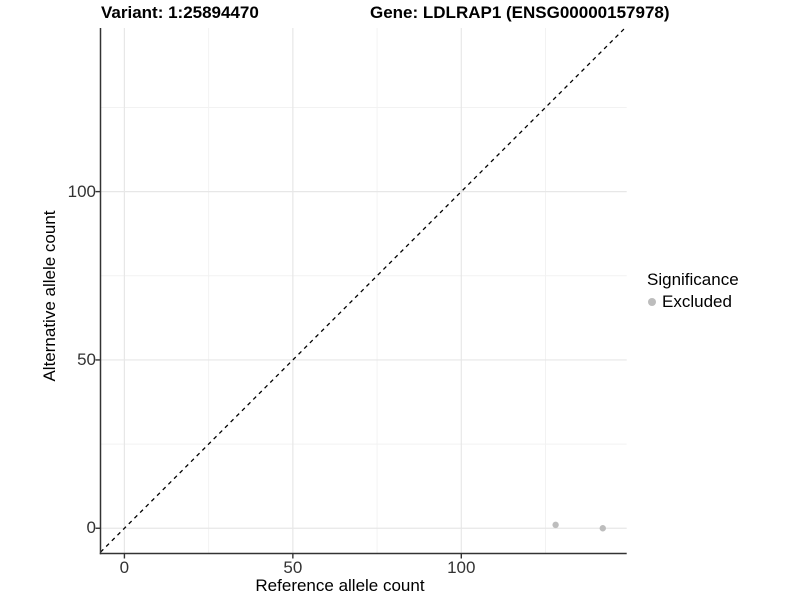 Image resolution: width=800 pixels, height=600 pixels. I want to click on y-axis-title: Alternative allele count, so click(49, 296).